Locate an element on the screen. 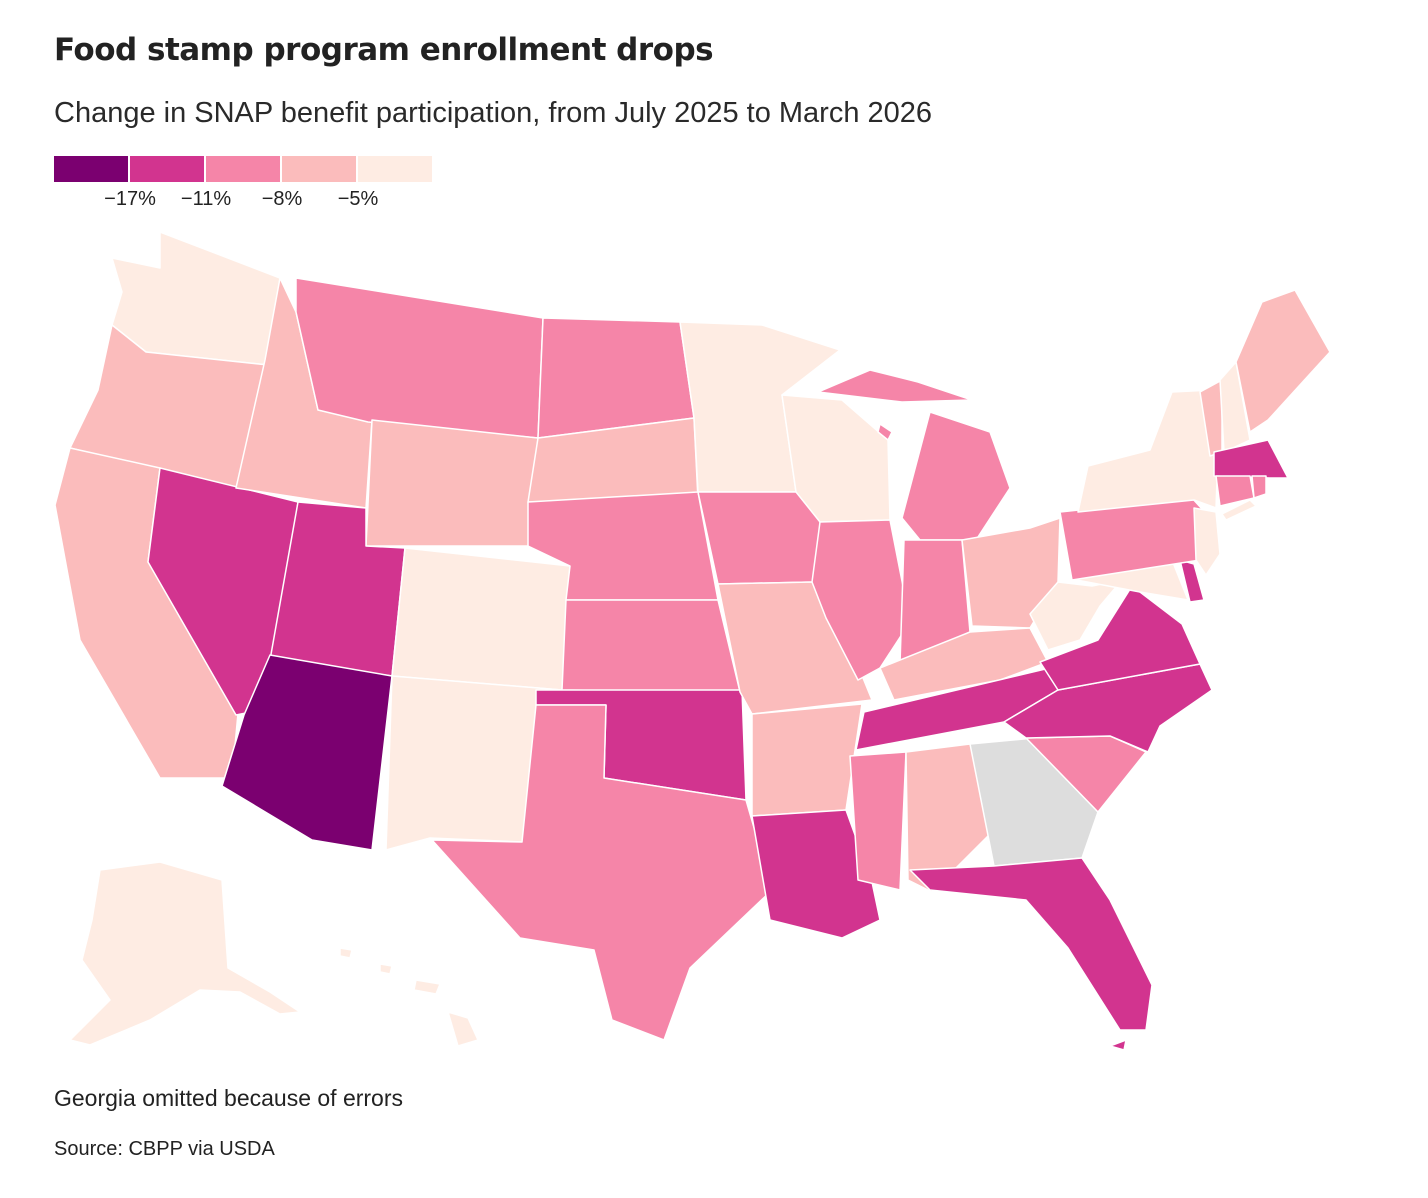 The height and width of the screenshot is (1198, 1428). state-nh is located at coordinates (1235, 407).